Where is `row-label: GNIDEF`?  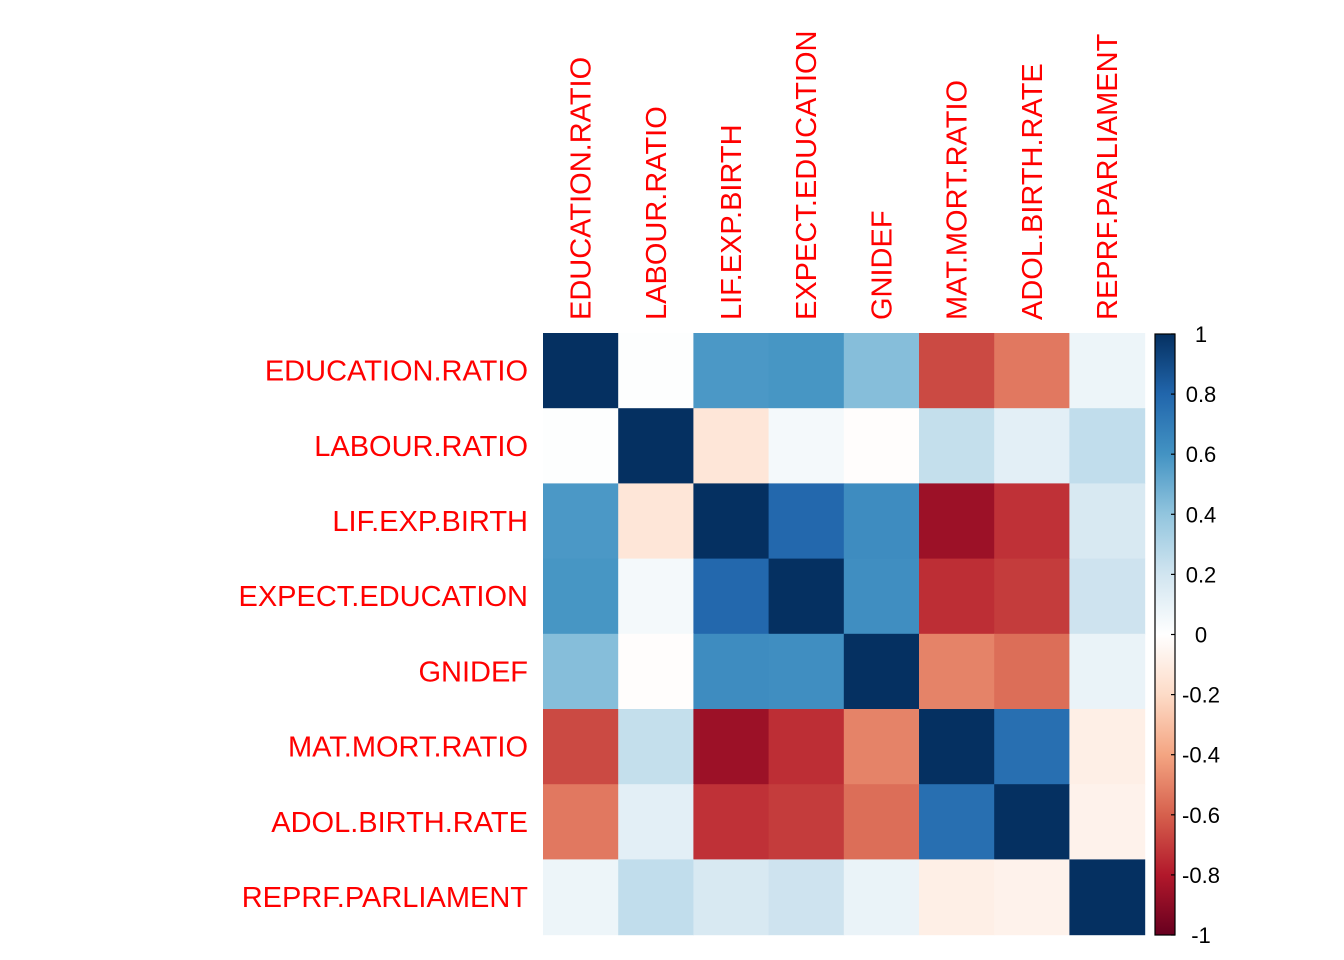
row-label: GNIDEF is located at coordinates (473, 672).